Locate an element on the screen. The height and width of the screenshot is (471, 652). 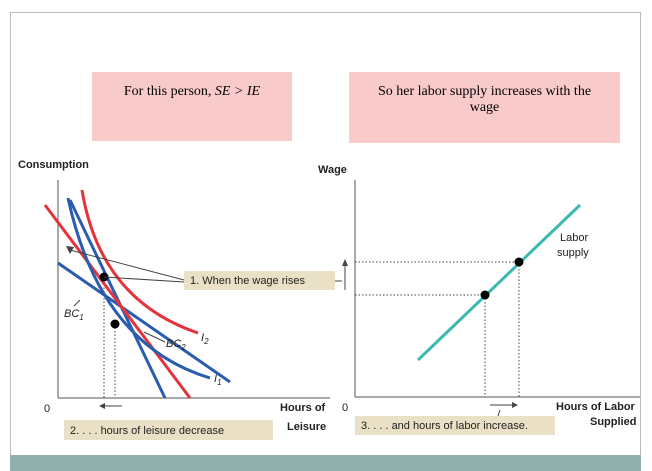
note-text: For this person, is located at coordinates (169, 91).